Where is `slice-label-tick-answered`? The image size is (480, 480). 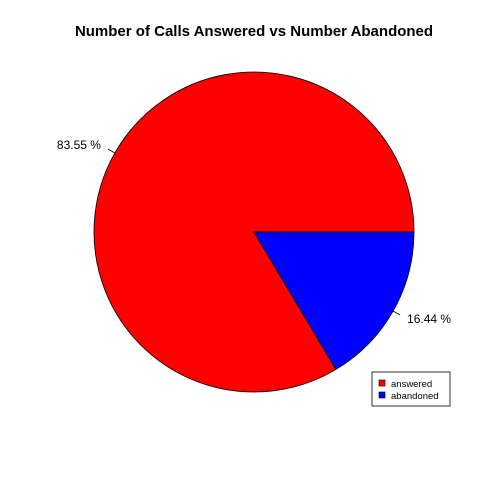
slice-label-tick-answered is located at coordinates (111, 151).